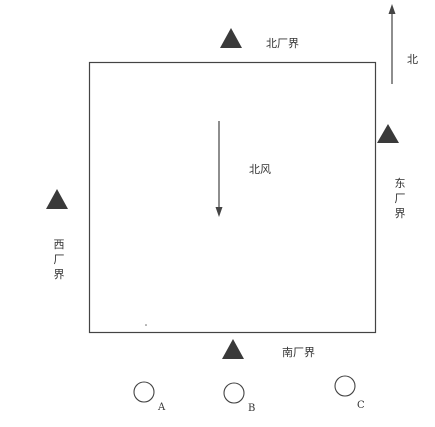  Describe the element at coordinates (252, 408) in the screenshot. I see `sampling-point-b-label: B` at that location.